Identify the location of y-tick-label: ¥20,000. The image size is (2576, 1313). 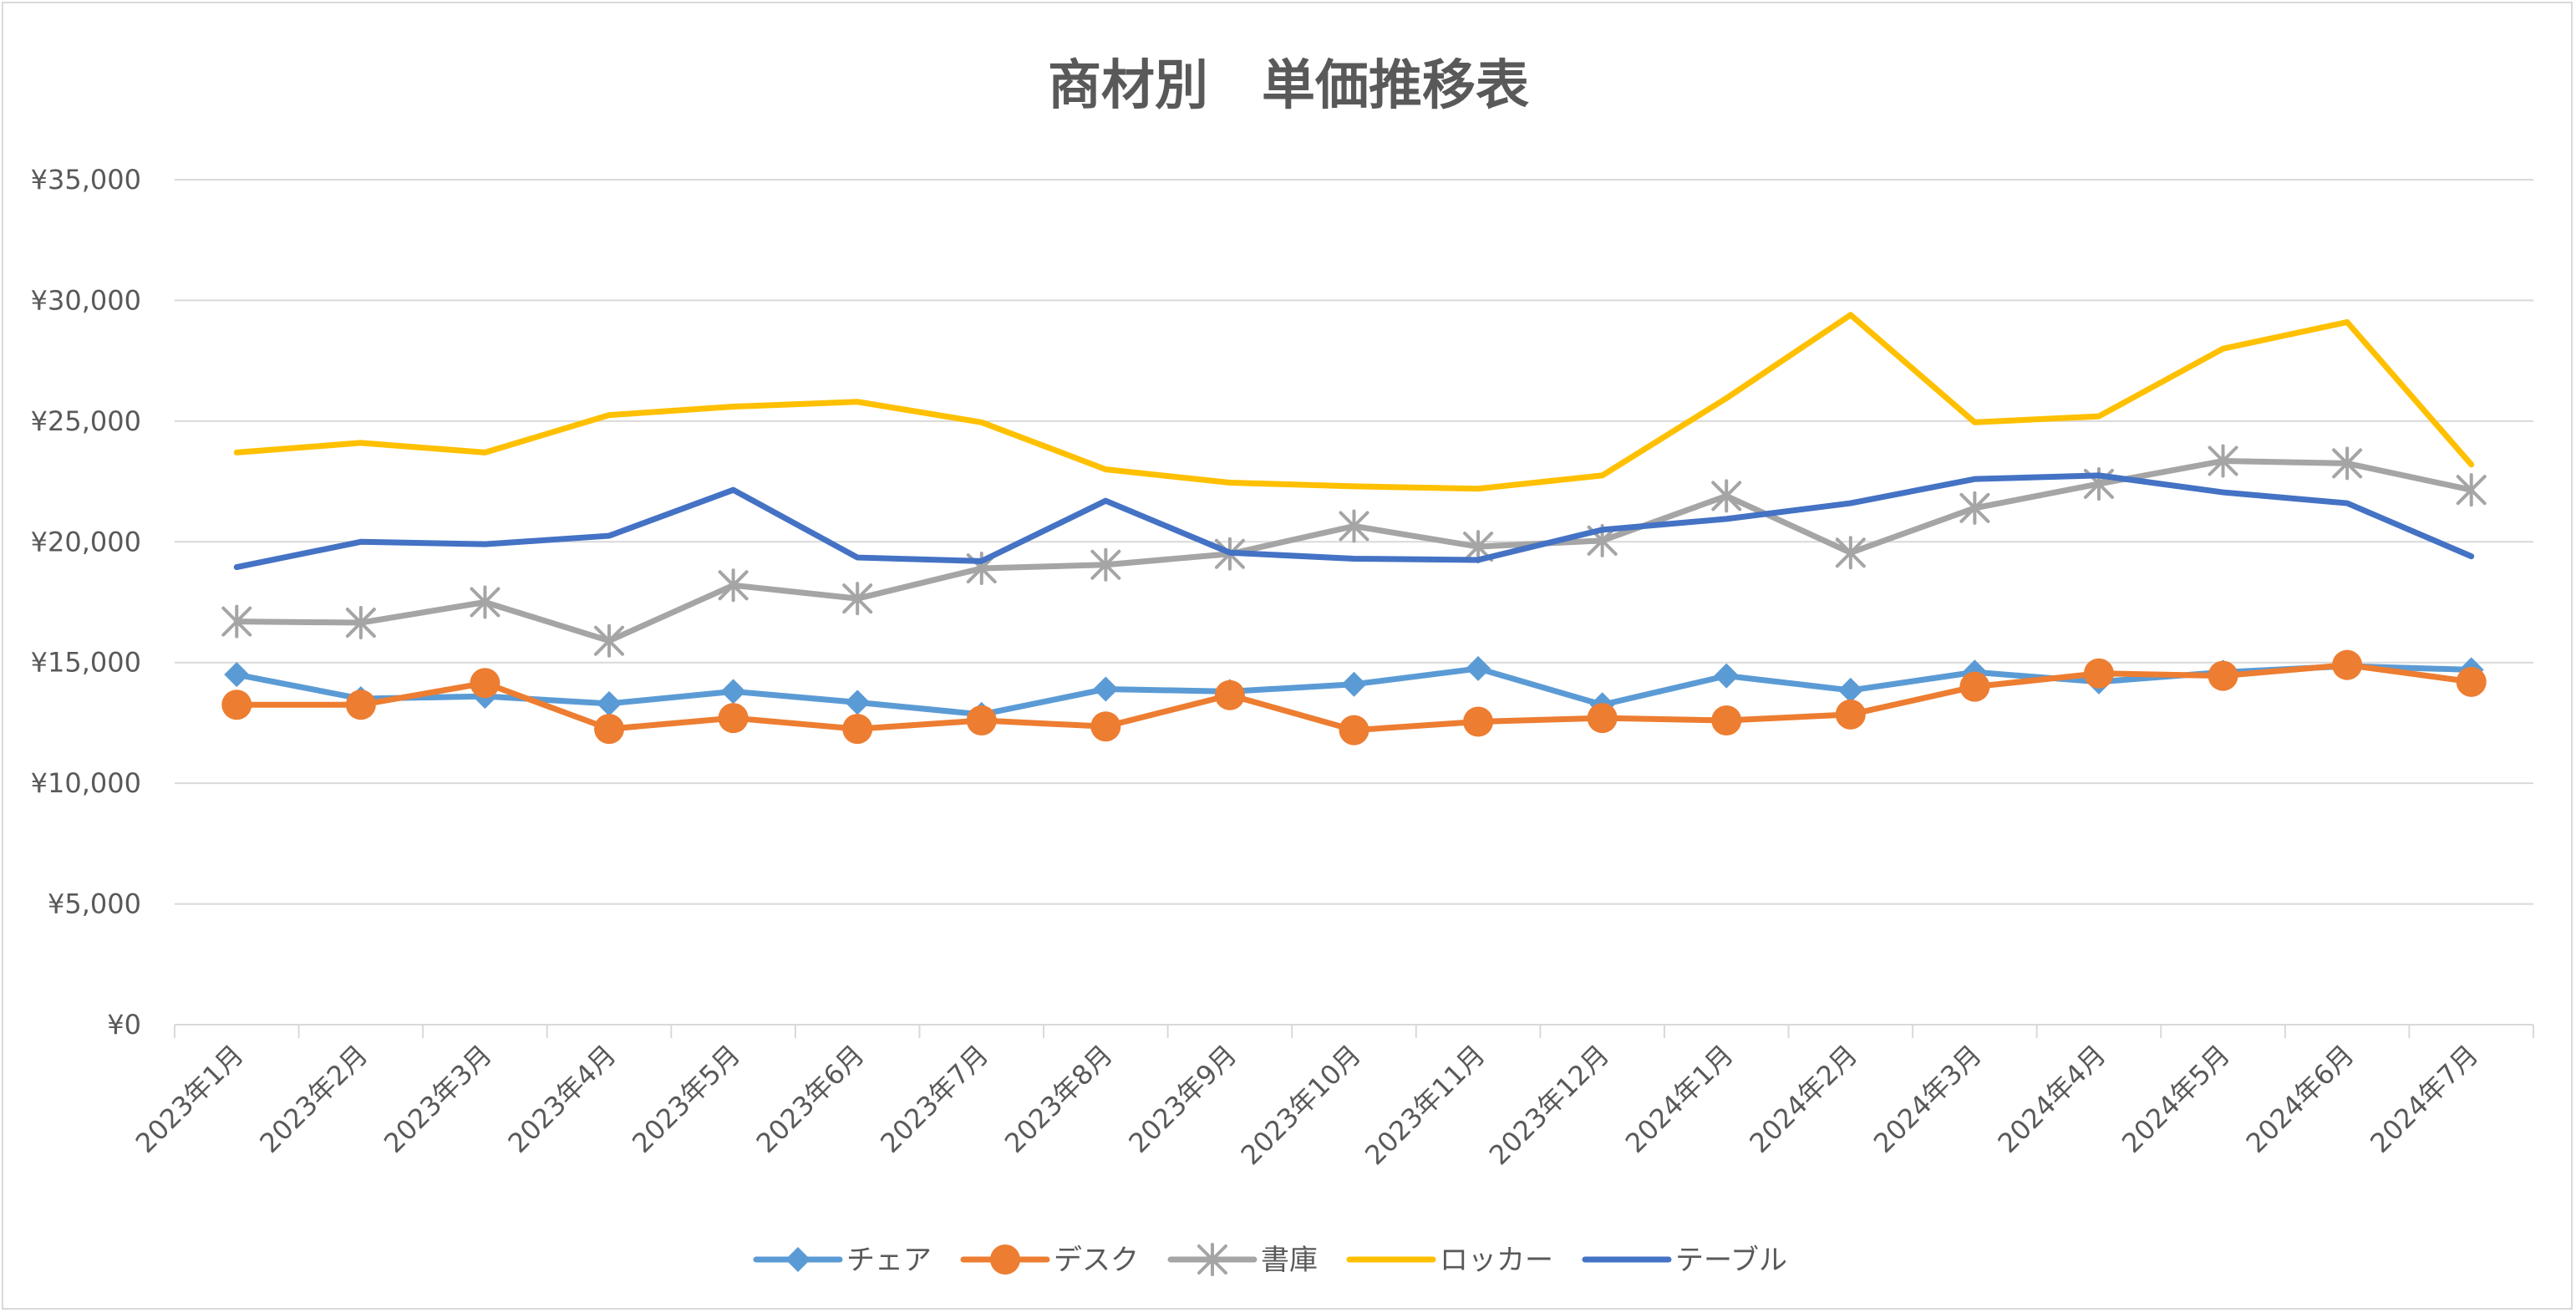
(86, 541).